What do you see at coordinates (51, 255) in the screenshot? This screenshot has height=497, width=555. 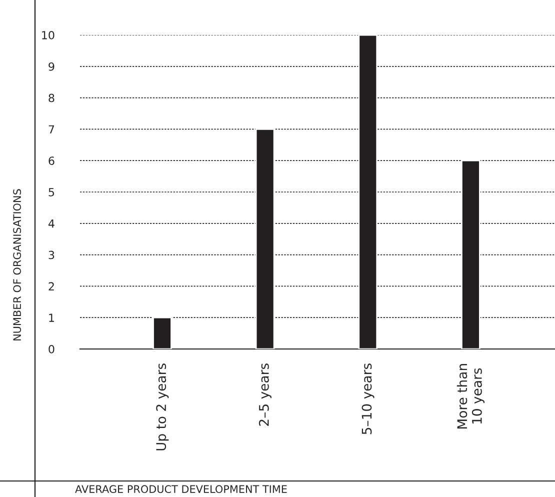 I see `y-tick-label: 3` at bounding box center [51, 255].